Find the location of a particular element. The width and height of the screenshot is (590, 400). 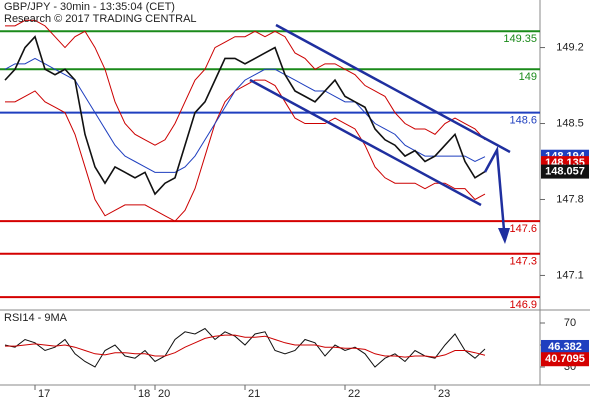

x-tick-label: 18 is located at coordinates (144, 394).